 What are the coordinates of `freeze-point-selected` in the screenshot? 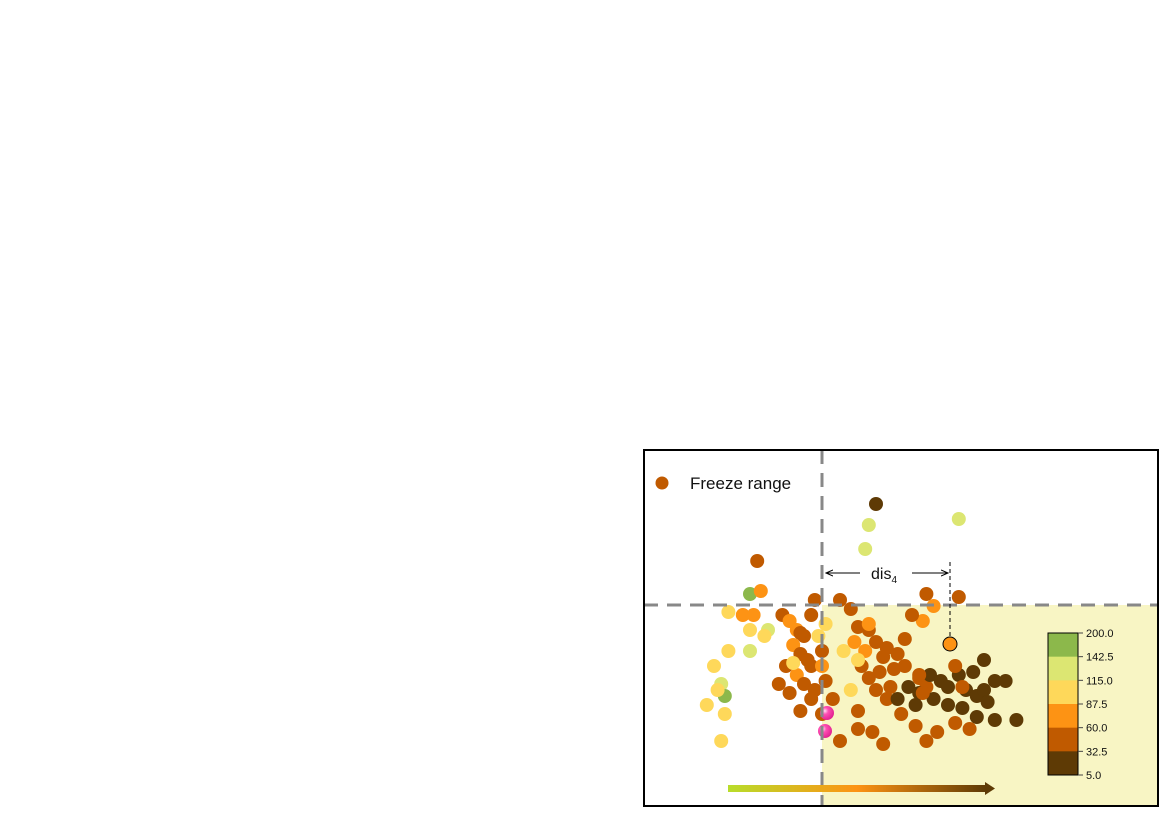 It's located at (950, 644).